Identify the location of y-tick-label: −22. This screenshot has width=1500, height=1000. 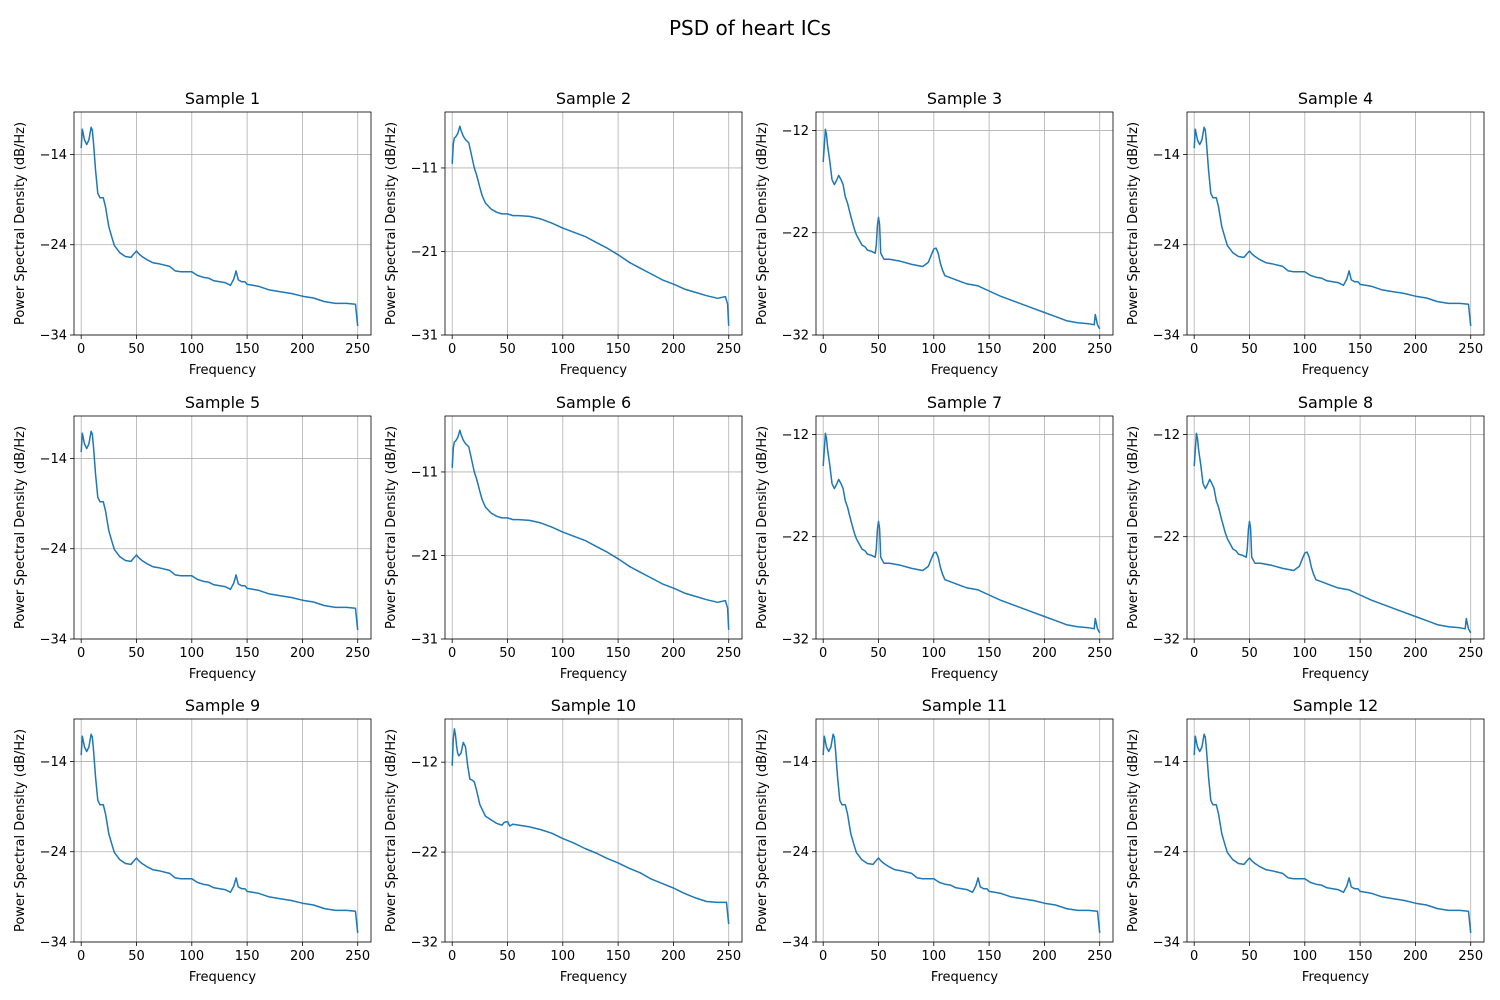
(1166, 537).